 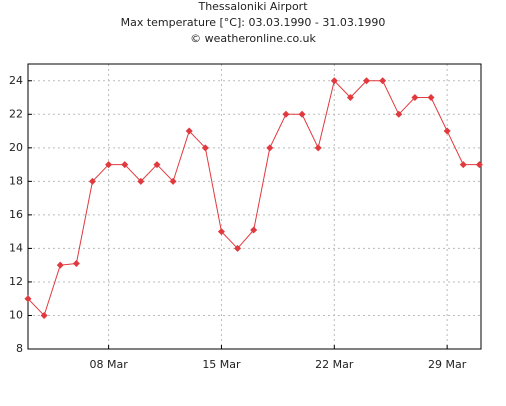 What do you see at coordinates (16, 147) in the screenshot?
I see `y-tick-label: 20` at bounding box center [16, 147].